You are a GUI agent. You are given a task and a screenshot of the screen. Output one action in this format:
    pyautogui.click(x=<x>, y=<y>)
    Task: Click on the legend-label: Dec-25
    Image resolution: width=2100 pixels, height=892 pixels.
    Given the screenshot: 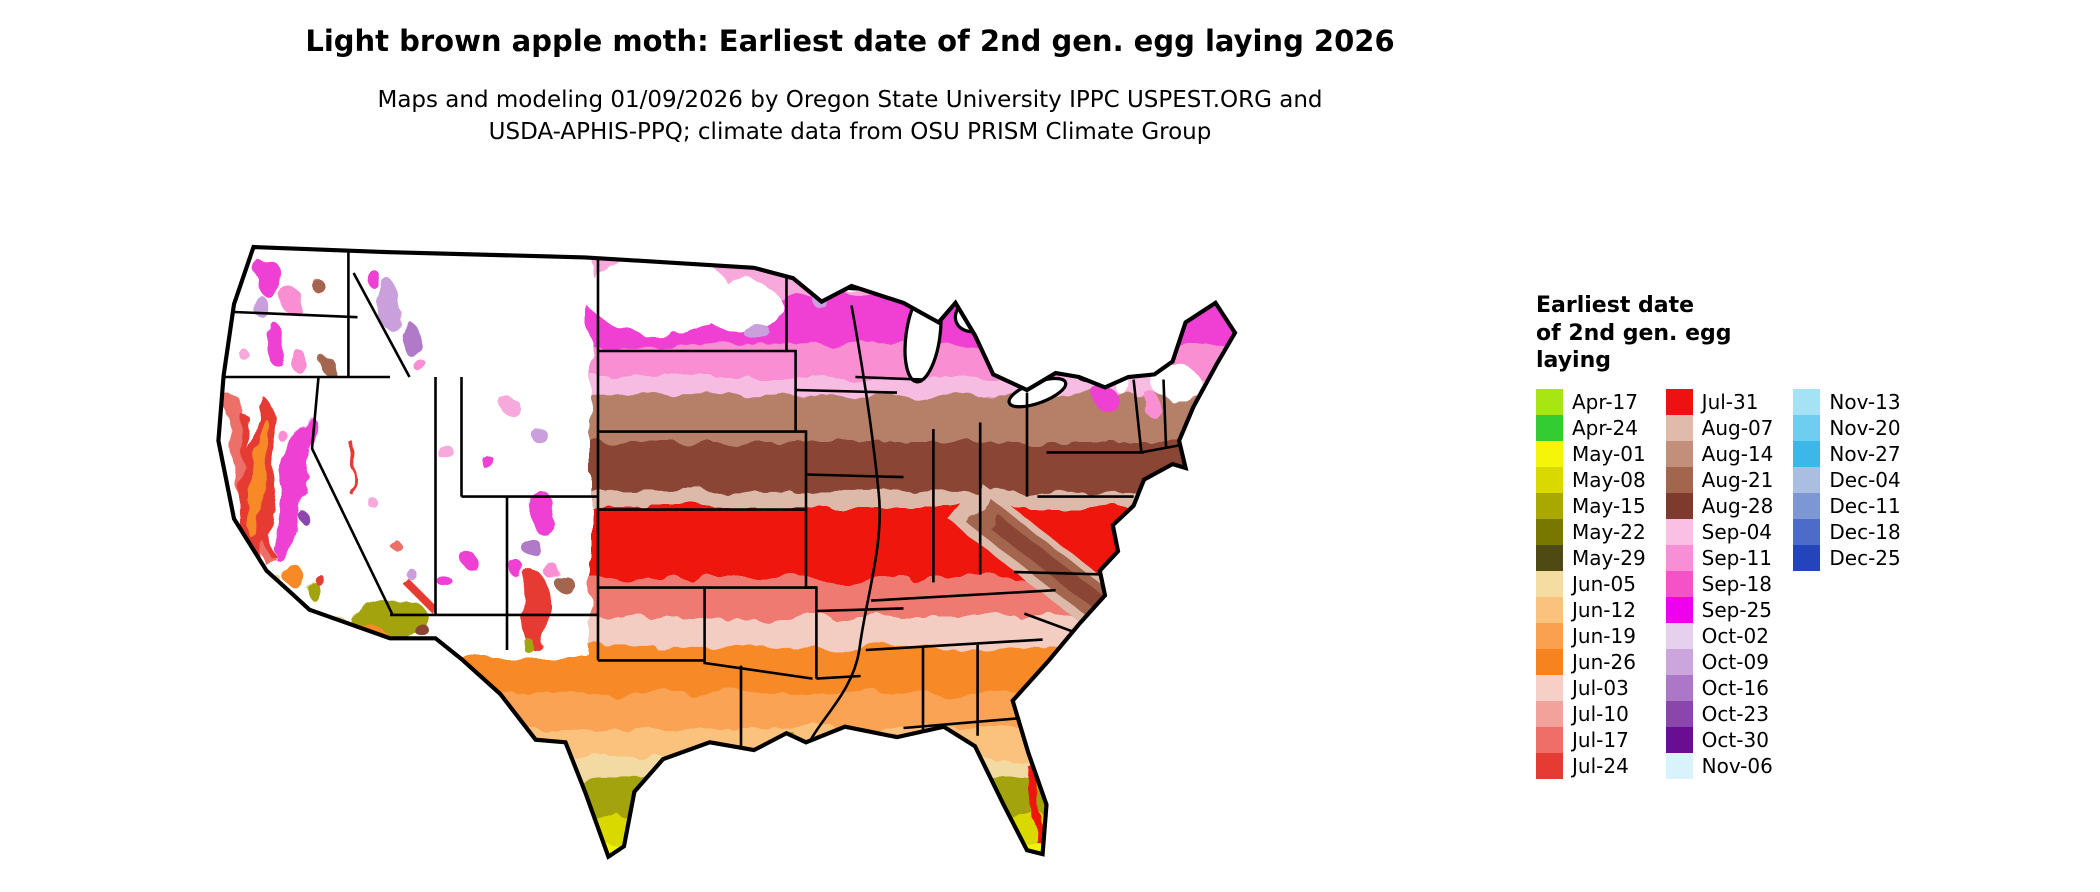 What is the action you would take?
    pyautogui.click(x=1865, y=557)
    